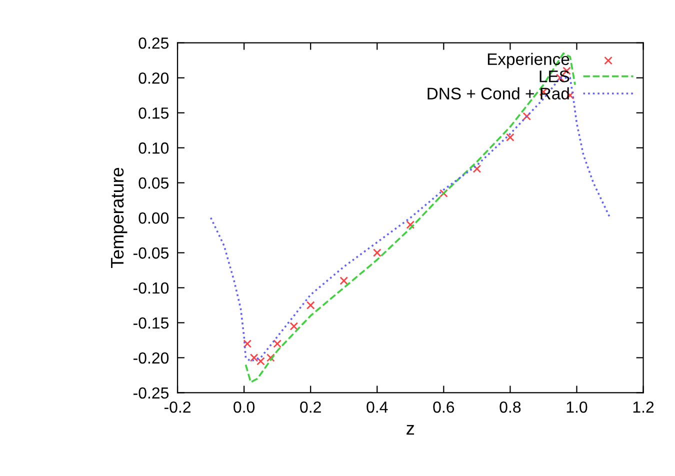  Describe the element at coordinates (443, 407) in the screenshot. I see `x-tick-label: 0.6` at that location.